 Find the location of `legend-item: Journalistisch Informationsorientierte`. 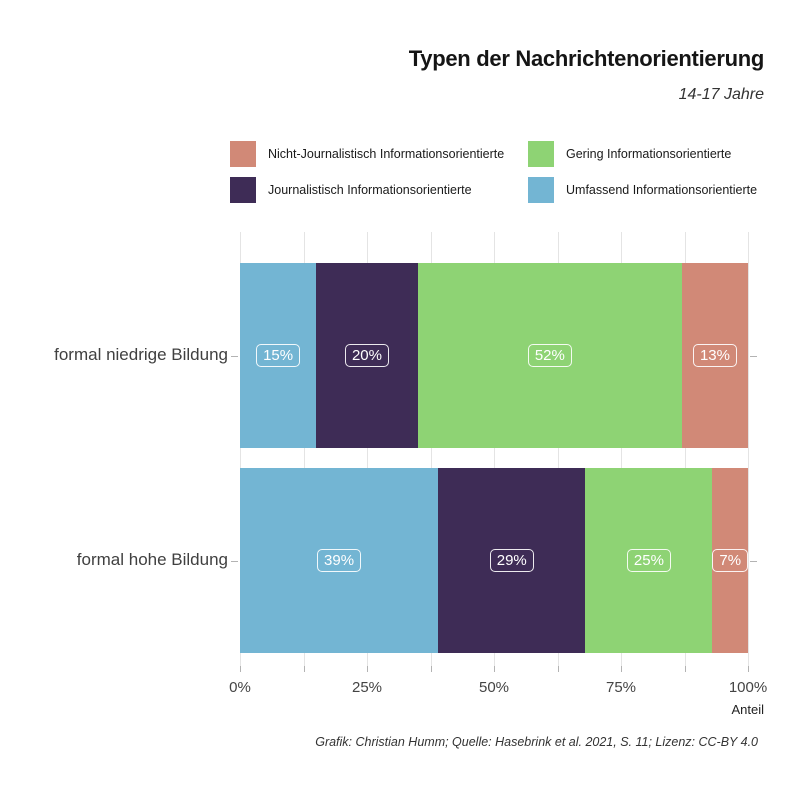

legend-item: Journalistisch Informationsorientierte is located at coordinates (379, 190).